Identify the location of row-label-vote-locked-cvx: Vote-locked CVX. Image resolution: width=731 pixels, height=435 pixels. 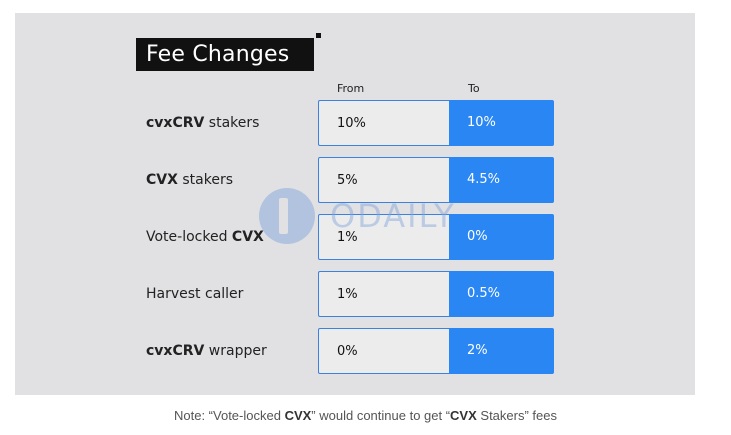
(205, 237).